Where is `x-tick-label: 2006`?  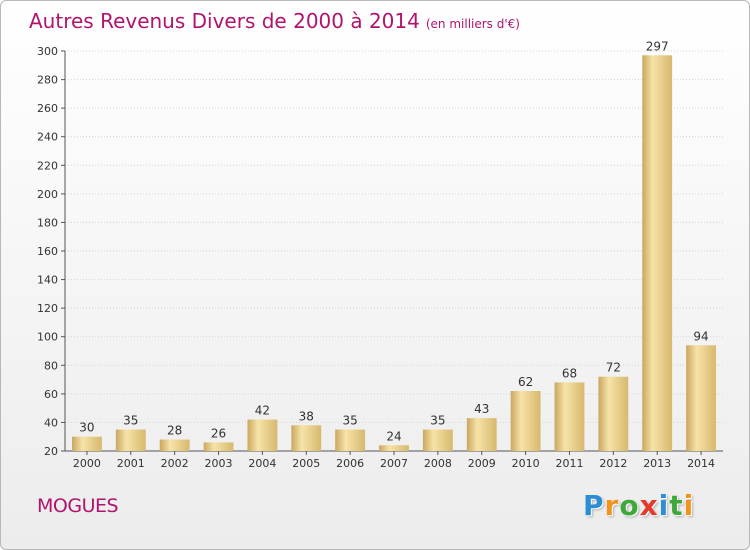
x-tick-label: 2006 is located at coordinates (350, 463).